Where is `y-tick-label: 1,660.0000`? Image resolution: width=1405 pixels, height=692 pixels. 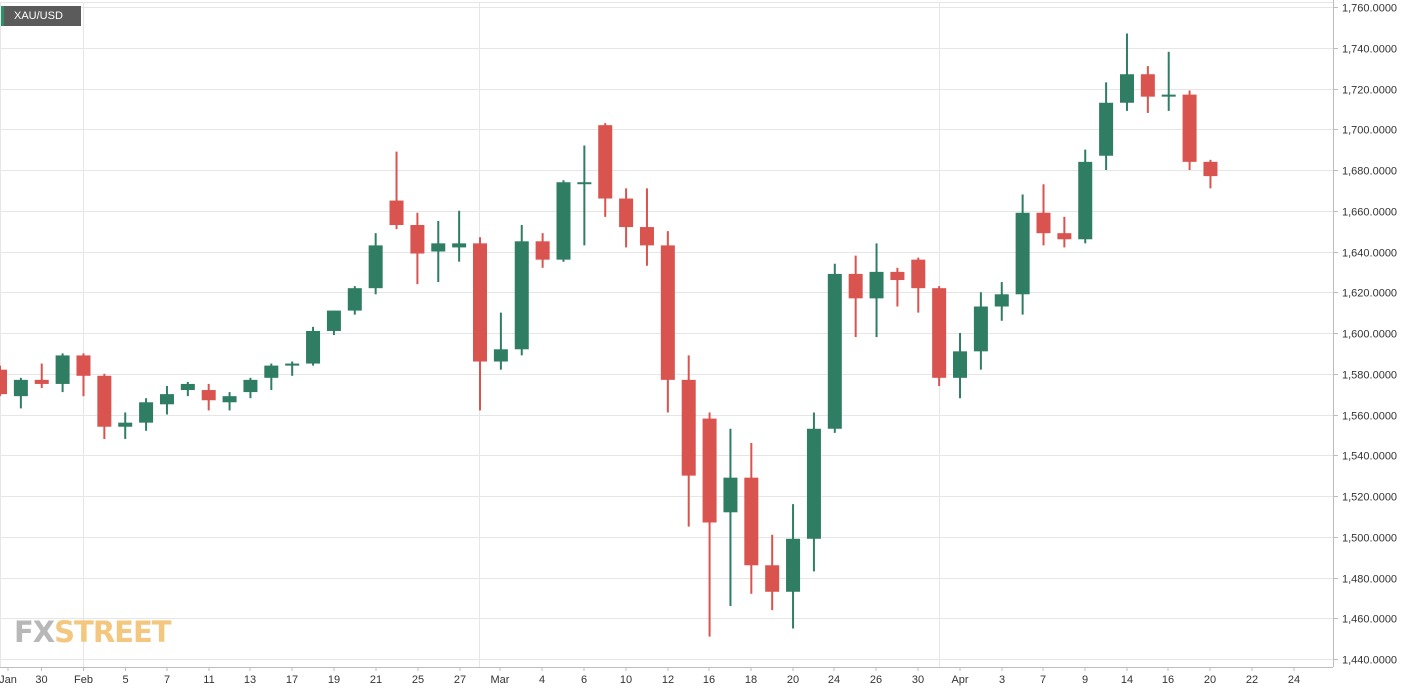 y-tick-label: 1,660.0000 is located at coordinates (1369, 213).